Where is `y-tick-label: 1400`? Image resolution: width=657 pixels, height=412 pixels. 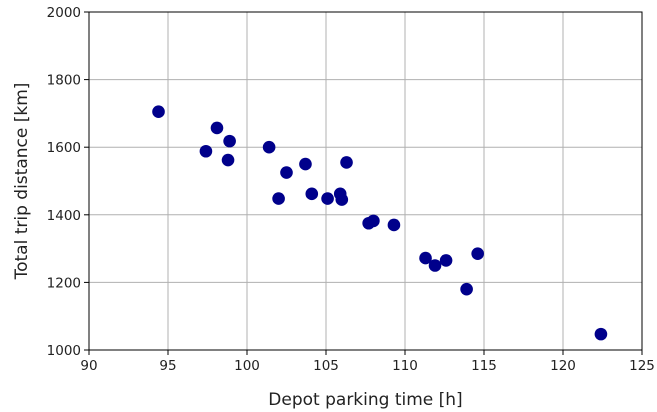
y-tick-label: 1400 is located at coordinates (64, 216).